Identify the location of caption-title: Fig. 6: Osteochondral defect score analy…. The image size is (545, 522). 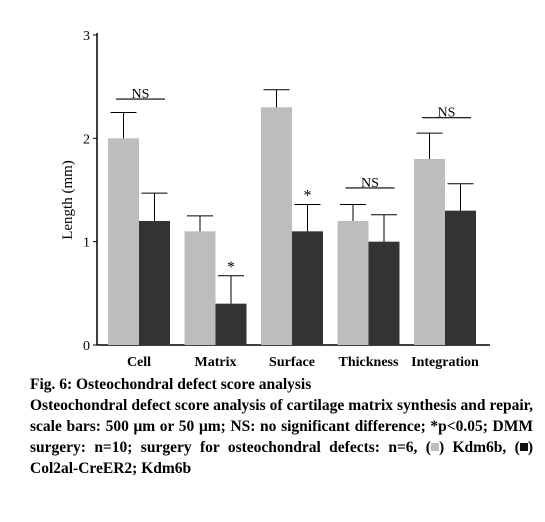
(171, 384).